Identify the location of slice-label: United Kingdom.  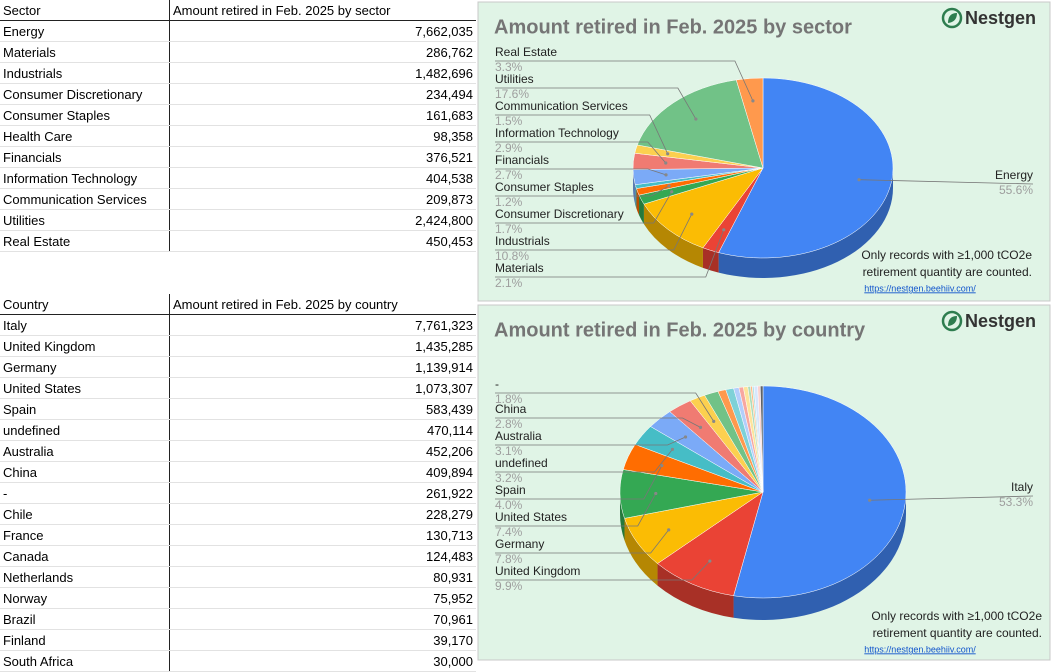
(537, 571).